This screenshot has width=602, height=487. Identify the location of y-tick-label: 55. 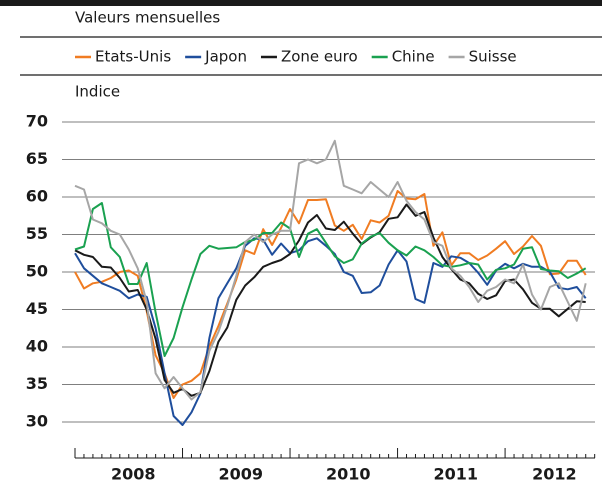
(37, 233).